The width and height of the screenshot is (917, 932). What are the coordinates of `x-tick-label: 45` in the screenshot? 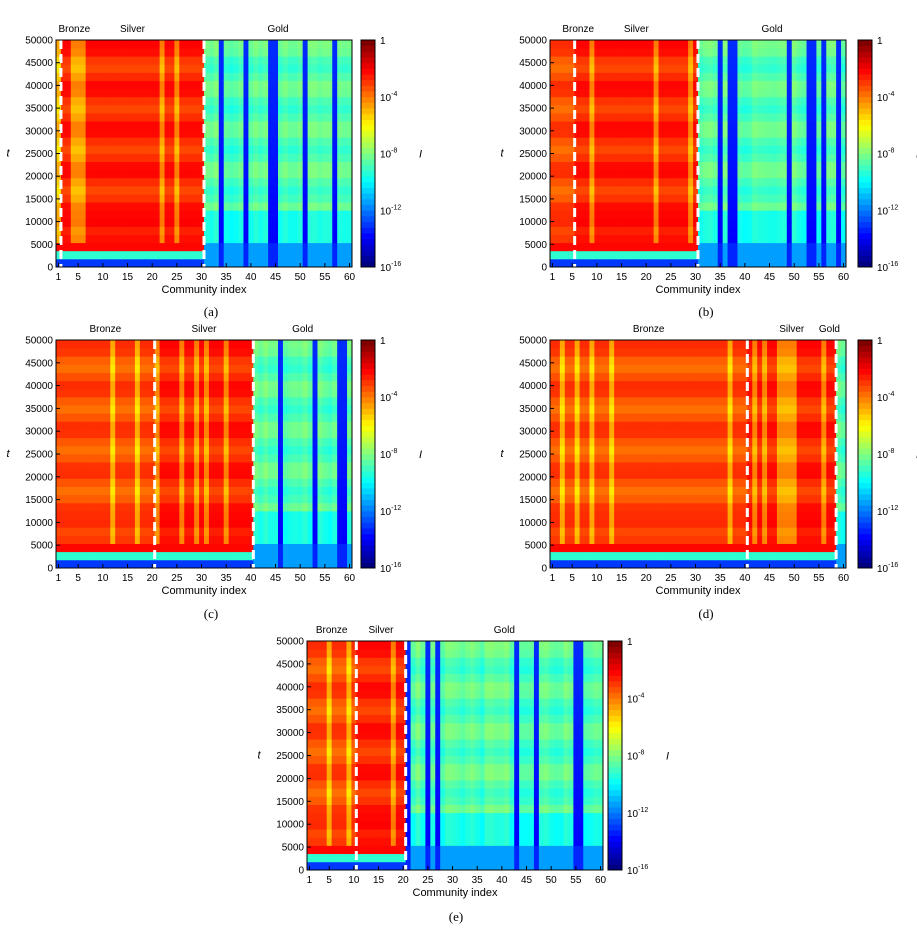 It's located at (276, 277).